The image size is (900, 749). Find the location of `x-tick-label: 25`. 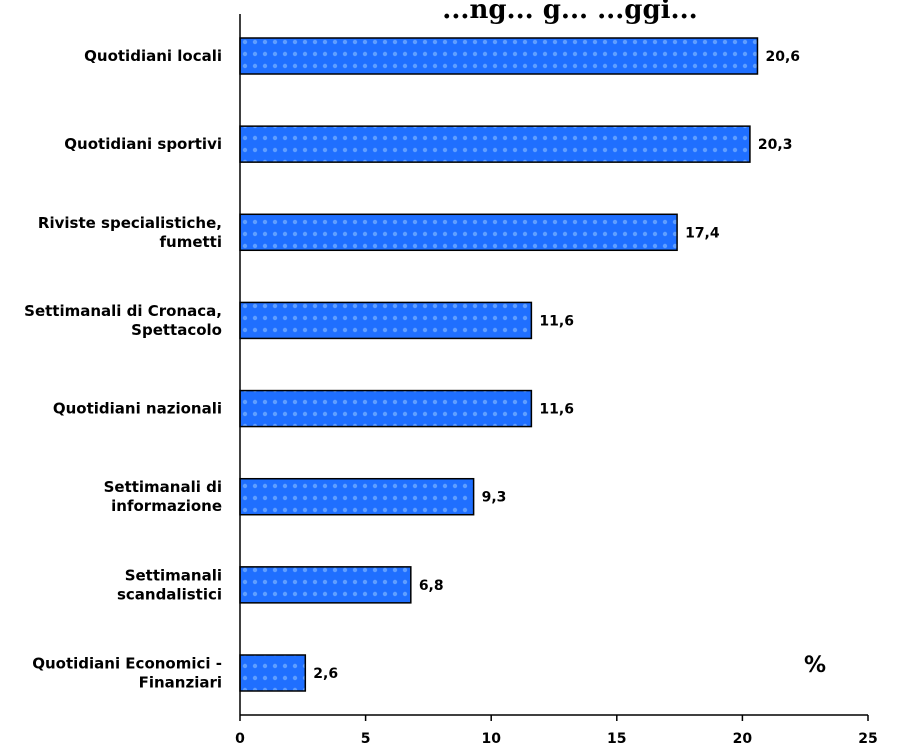

x-tick-label: 25 is located at coordinates (867, 739).